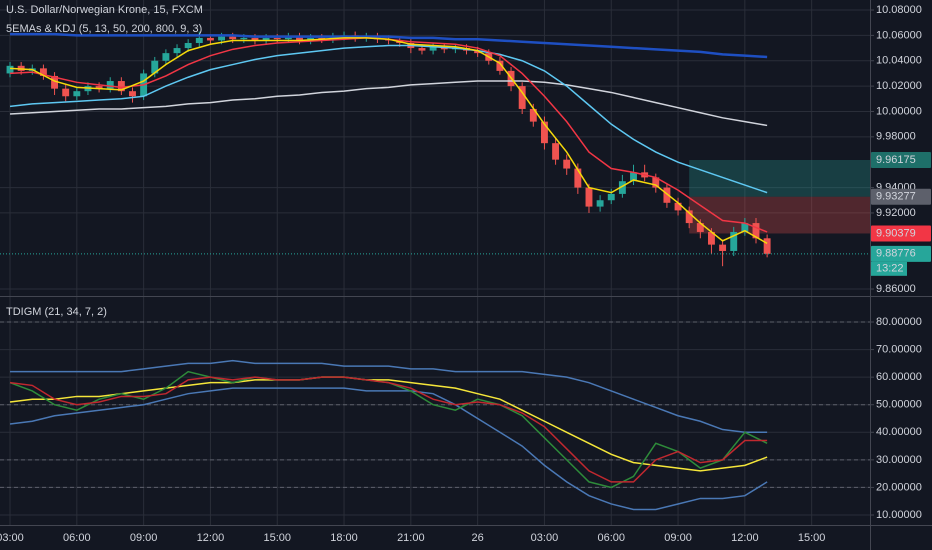  I want to click on y-tick-label: 60.00000, so click(899, 377).